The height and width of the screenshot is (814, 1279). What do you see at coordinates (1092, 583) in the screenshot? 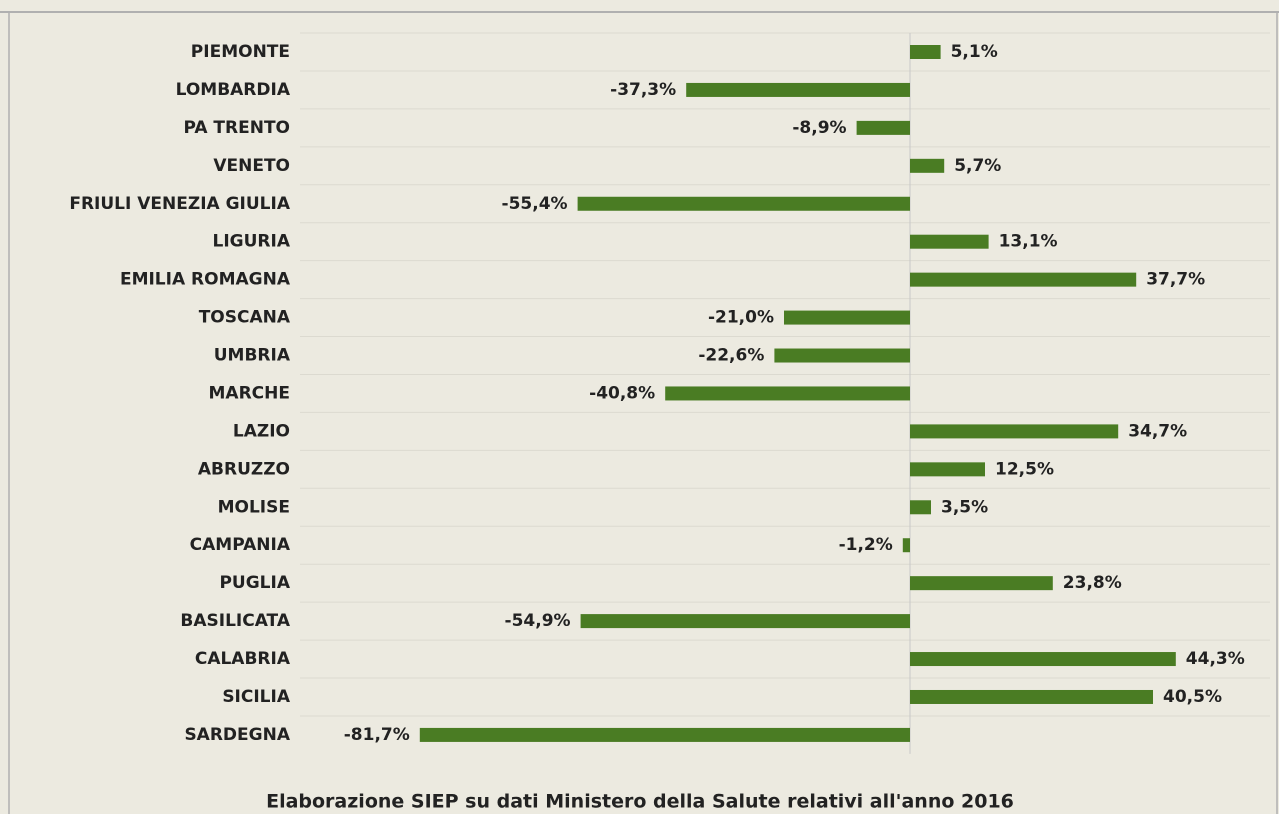
I see `value-label: 23,8%` at bounding box center [1092, 583].